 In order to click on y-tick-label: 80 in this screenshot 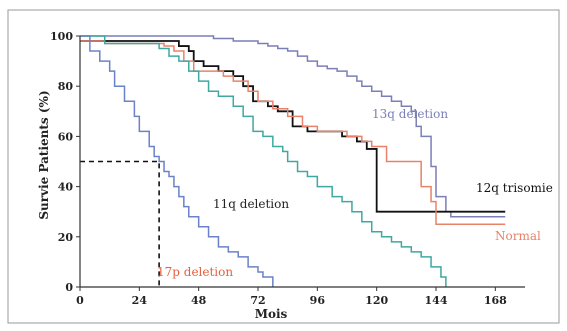, I will do `click(66, 86)`.